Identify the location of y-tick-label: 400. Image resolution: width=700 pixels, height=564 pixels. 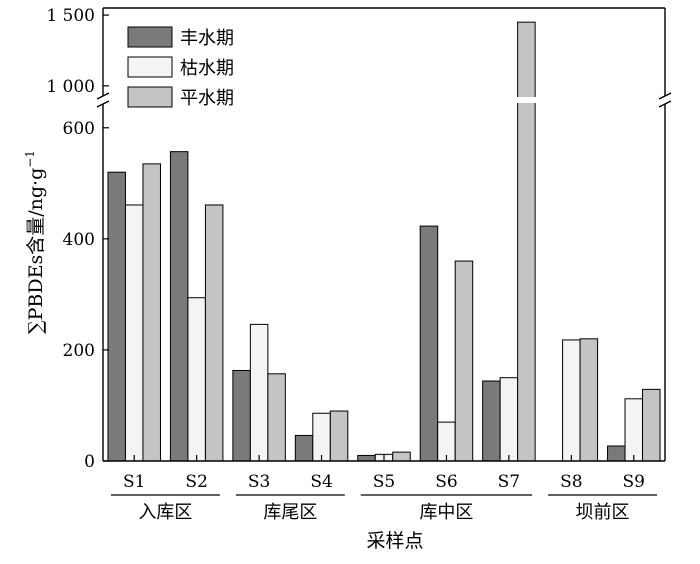
(79, 240).